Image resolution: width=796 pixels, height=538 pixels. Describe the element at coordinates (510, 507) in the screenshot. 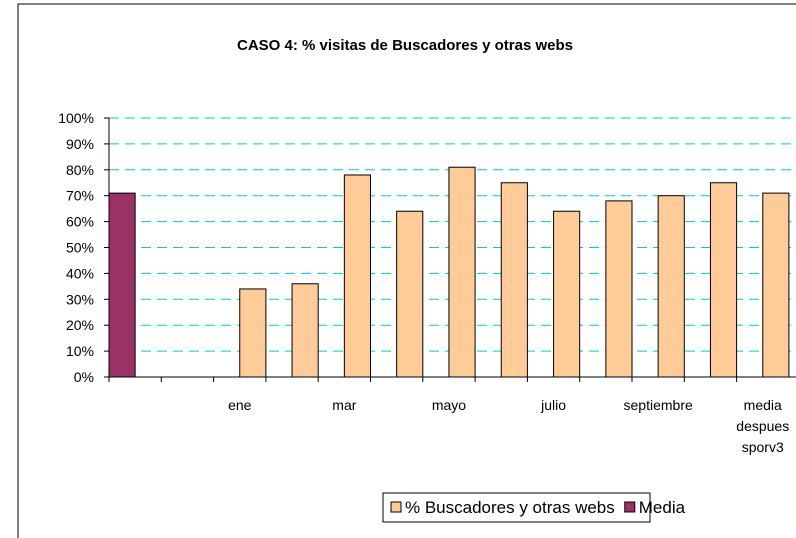

I see `legend-label: % Buscadores y otras webs` at that location.